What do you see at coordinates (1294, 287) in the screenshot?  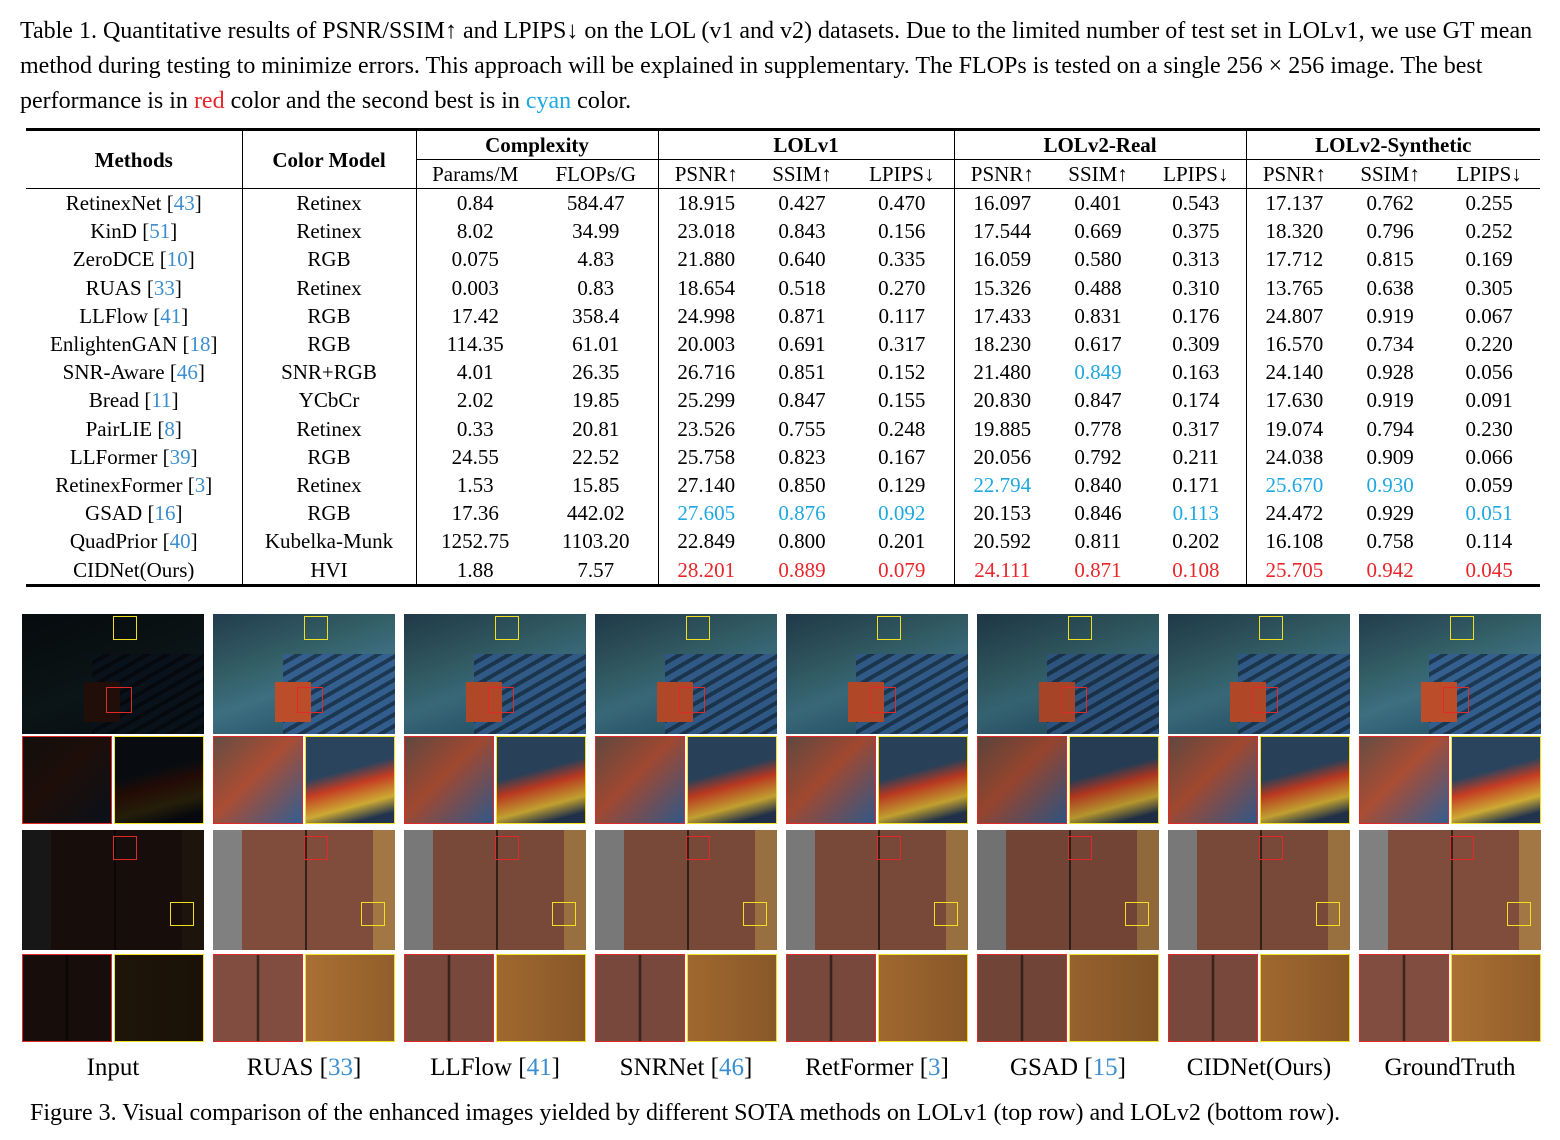 I see `value-cell: 13.765` at bounding box center [1294, 287].